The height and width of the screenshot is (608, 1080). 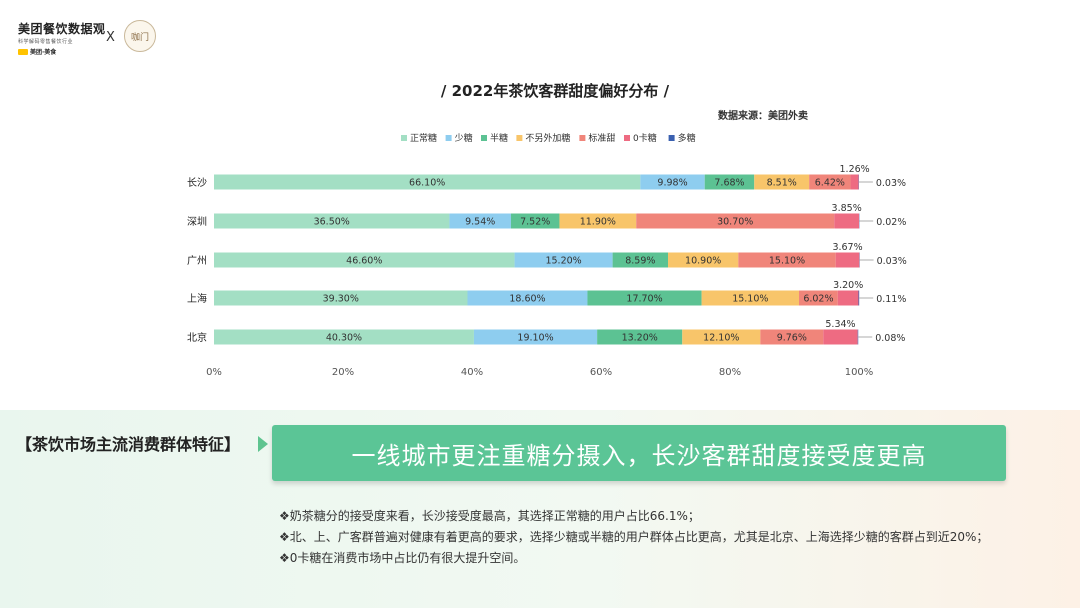 I want to click on data-label: 30.70%, so click(x=735, y=222).